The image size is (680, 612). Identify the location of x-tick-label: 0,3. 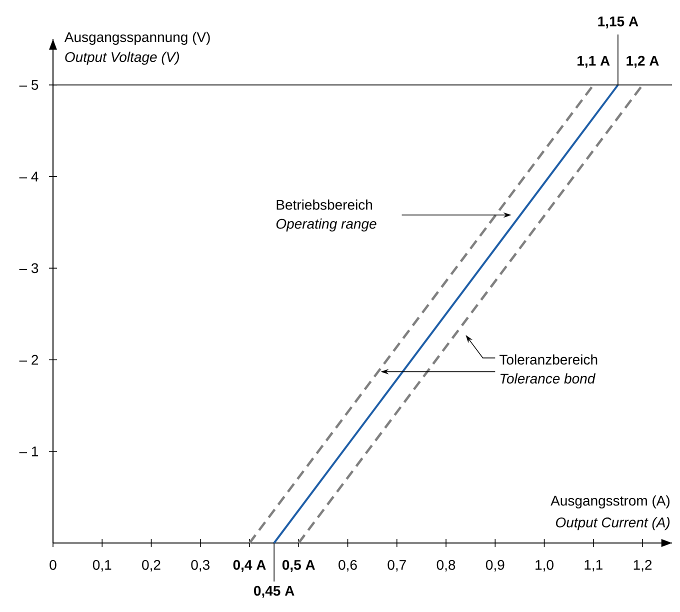
(200, 566).